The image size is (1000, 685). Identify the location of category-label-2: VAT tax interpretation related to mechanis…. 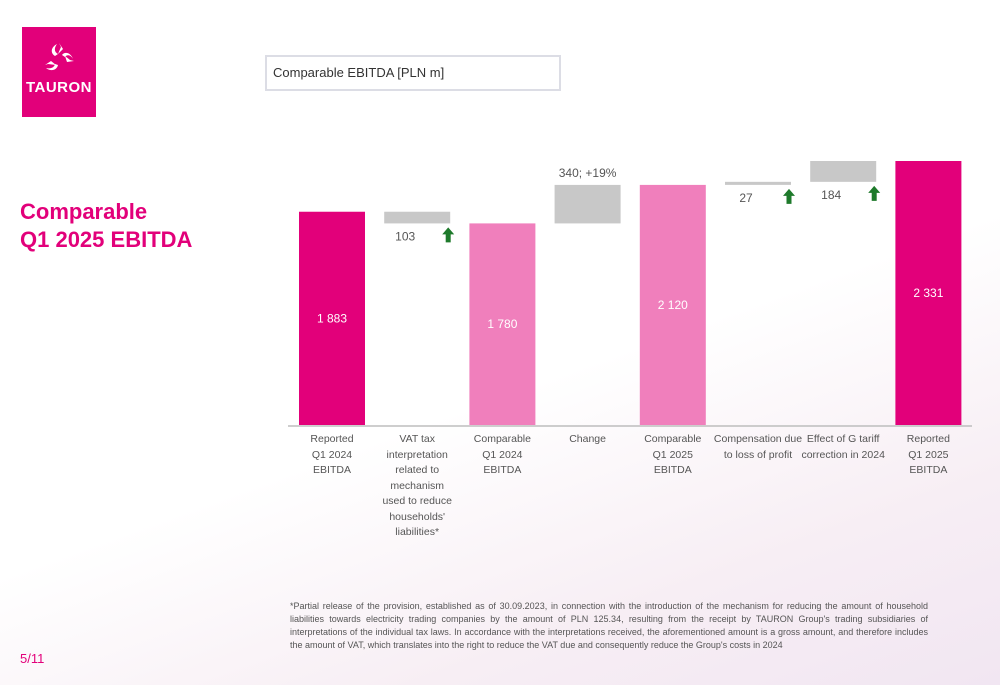
(417, 485).